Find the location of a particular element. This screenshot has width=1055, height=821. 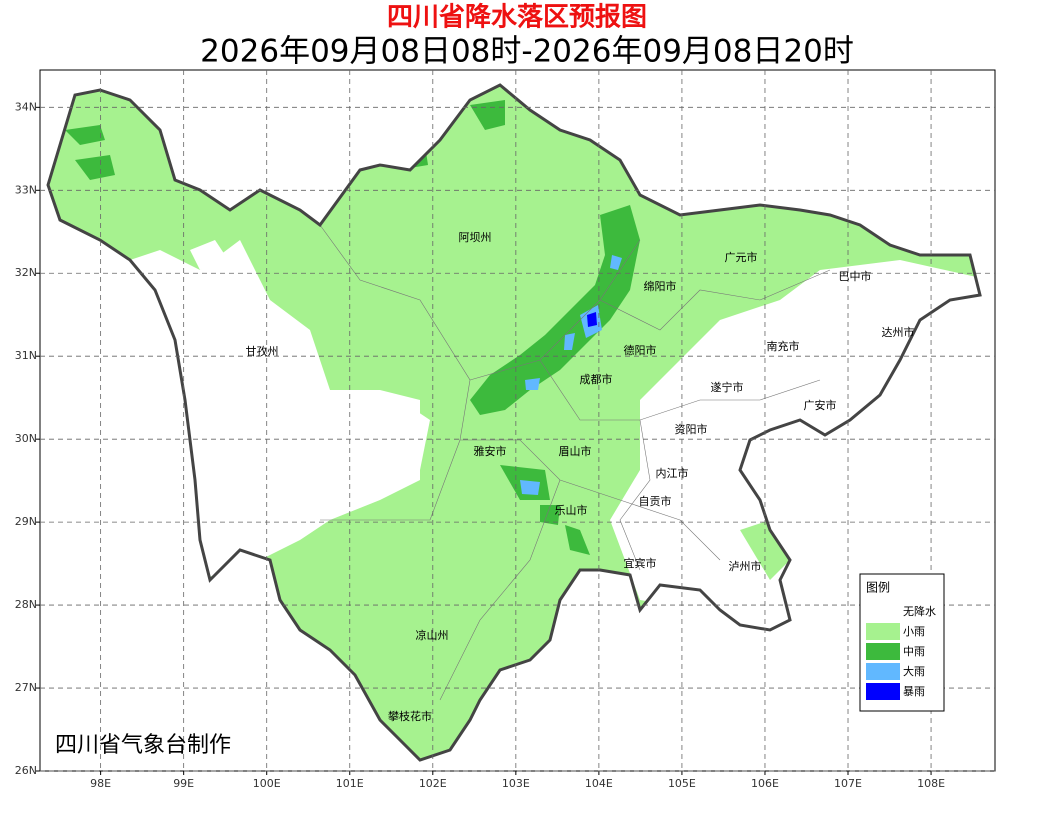

place-label: 南充市 is located at coordinates (783, 346).